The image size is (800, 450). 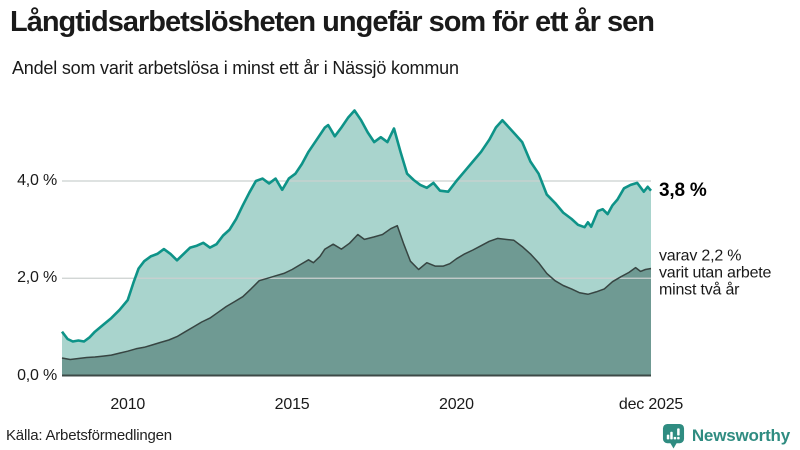 I want to click on x-tick-label: 2010, so click(x=128, y=404).